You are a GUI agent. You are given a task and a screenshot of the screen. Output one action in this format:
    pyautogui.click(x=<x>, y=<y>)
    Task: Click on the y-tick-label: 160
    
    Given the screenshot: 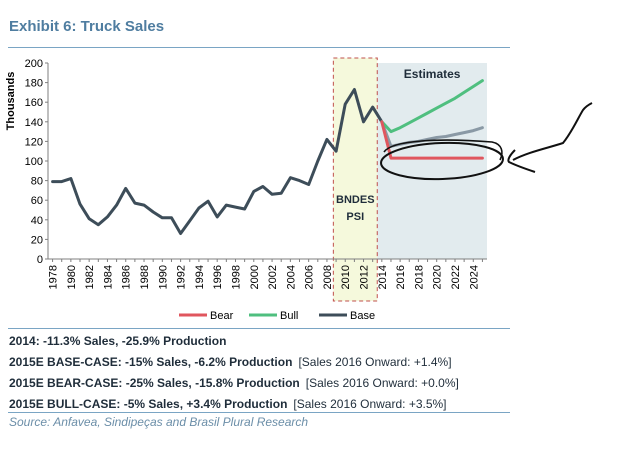 What is the action you would take?
    pyautogui.click(x=34, y=103)
    